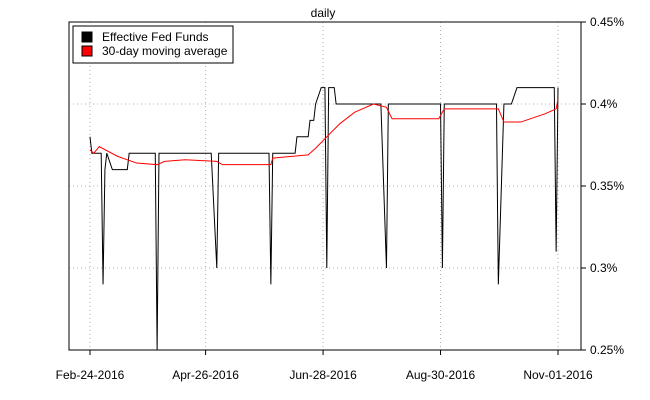 The image size is (650, 400). Describe the element at coordinates (607, 22) in the screenshot. I see `y-tick-label: 0.45%` at that location.